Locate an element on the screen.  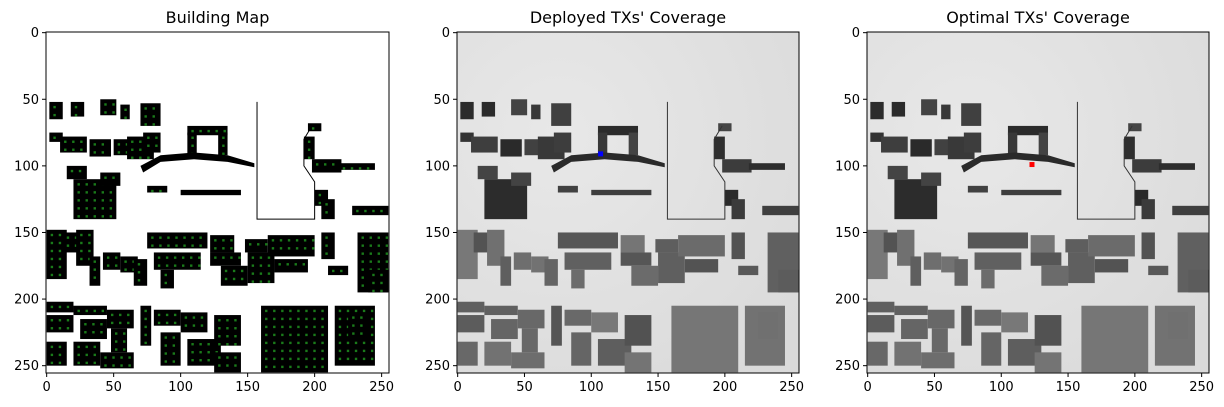
outline-structure is located at coordinates (1106, 160).